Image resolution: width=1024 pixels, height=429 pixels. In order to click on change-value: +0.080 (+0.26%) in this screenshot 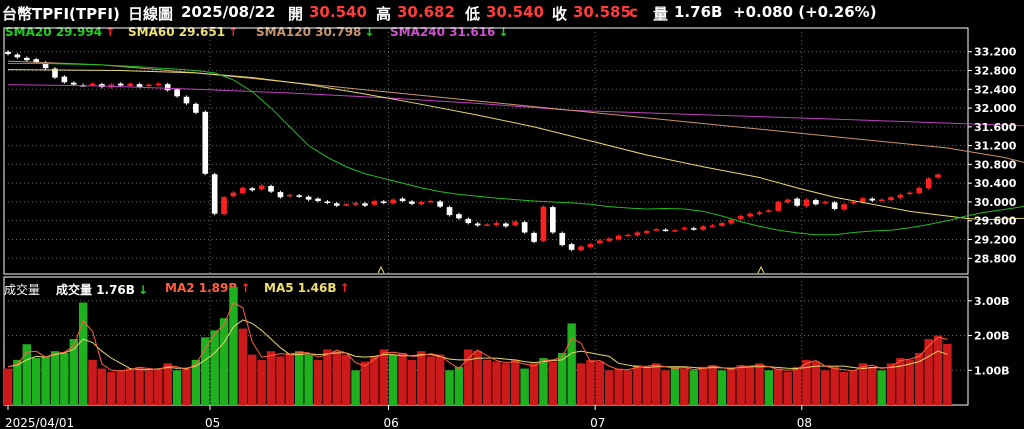, I will do `click(805, 12)`.